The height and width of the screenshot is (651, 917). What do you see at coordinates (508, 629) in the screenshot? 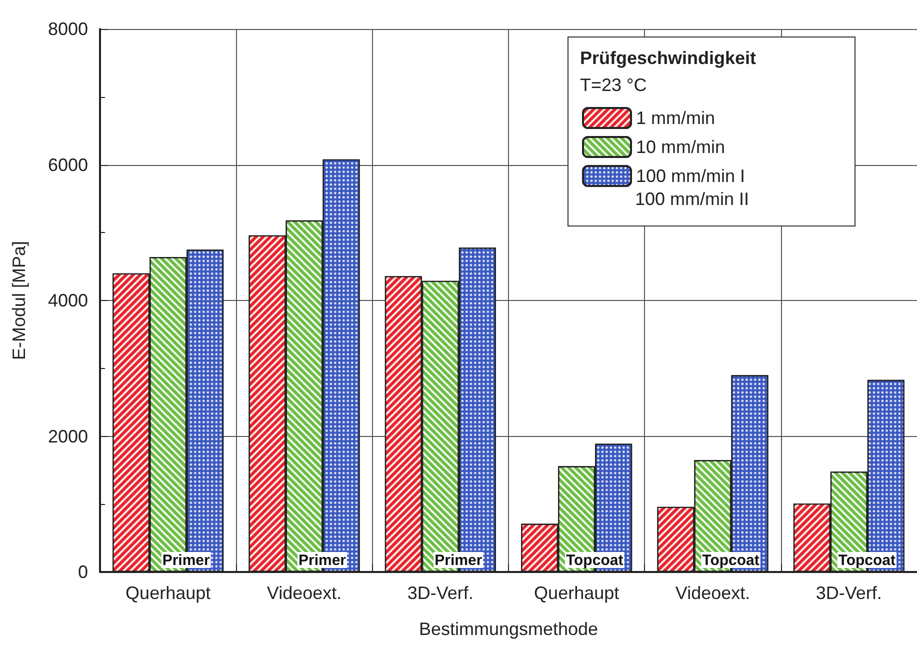
I see `x-axis-title: Bestimmungsmethode` at bounding box center [508, 629].